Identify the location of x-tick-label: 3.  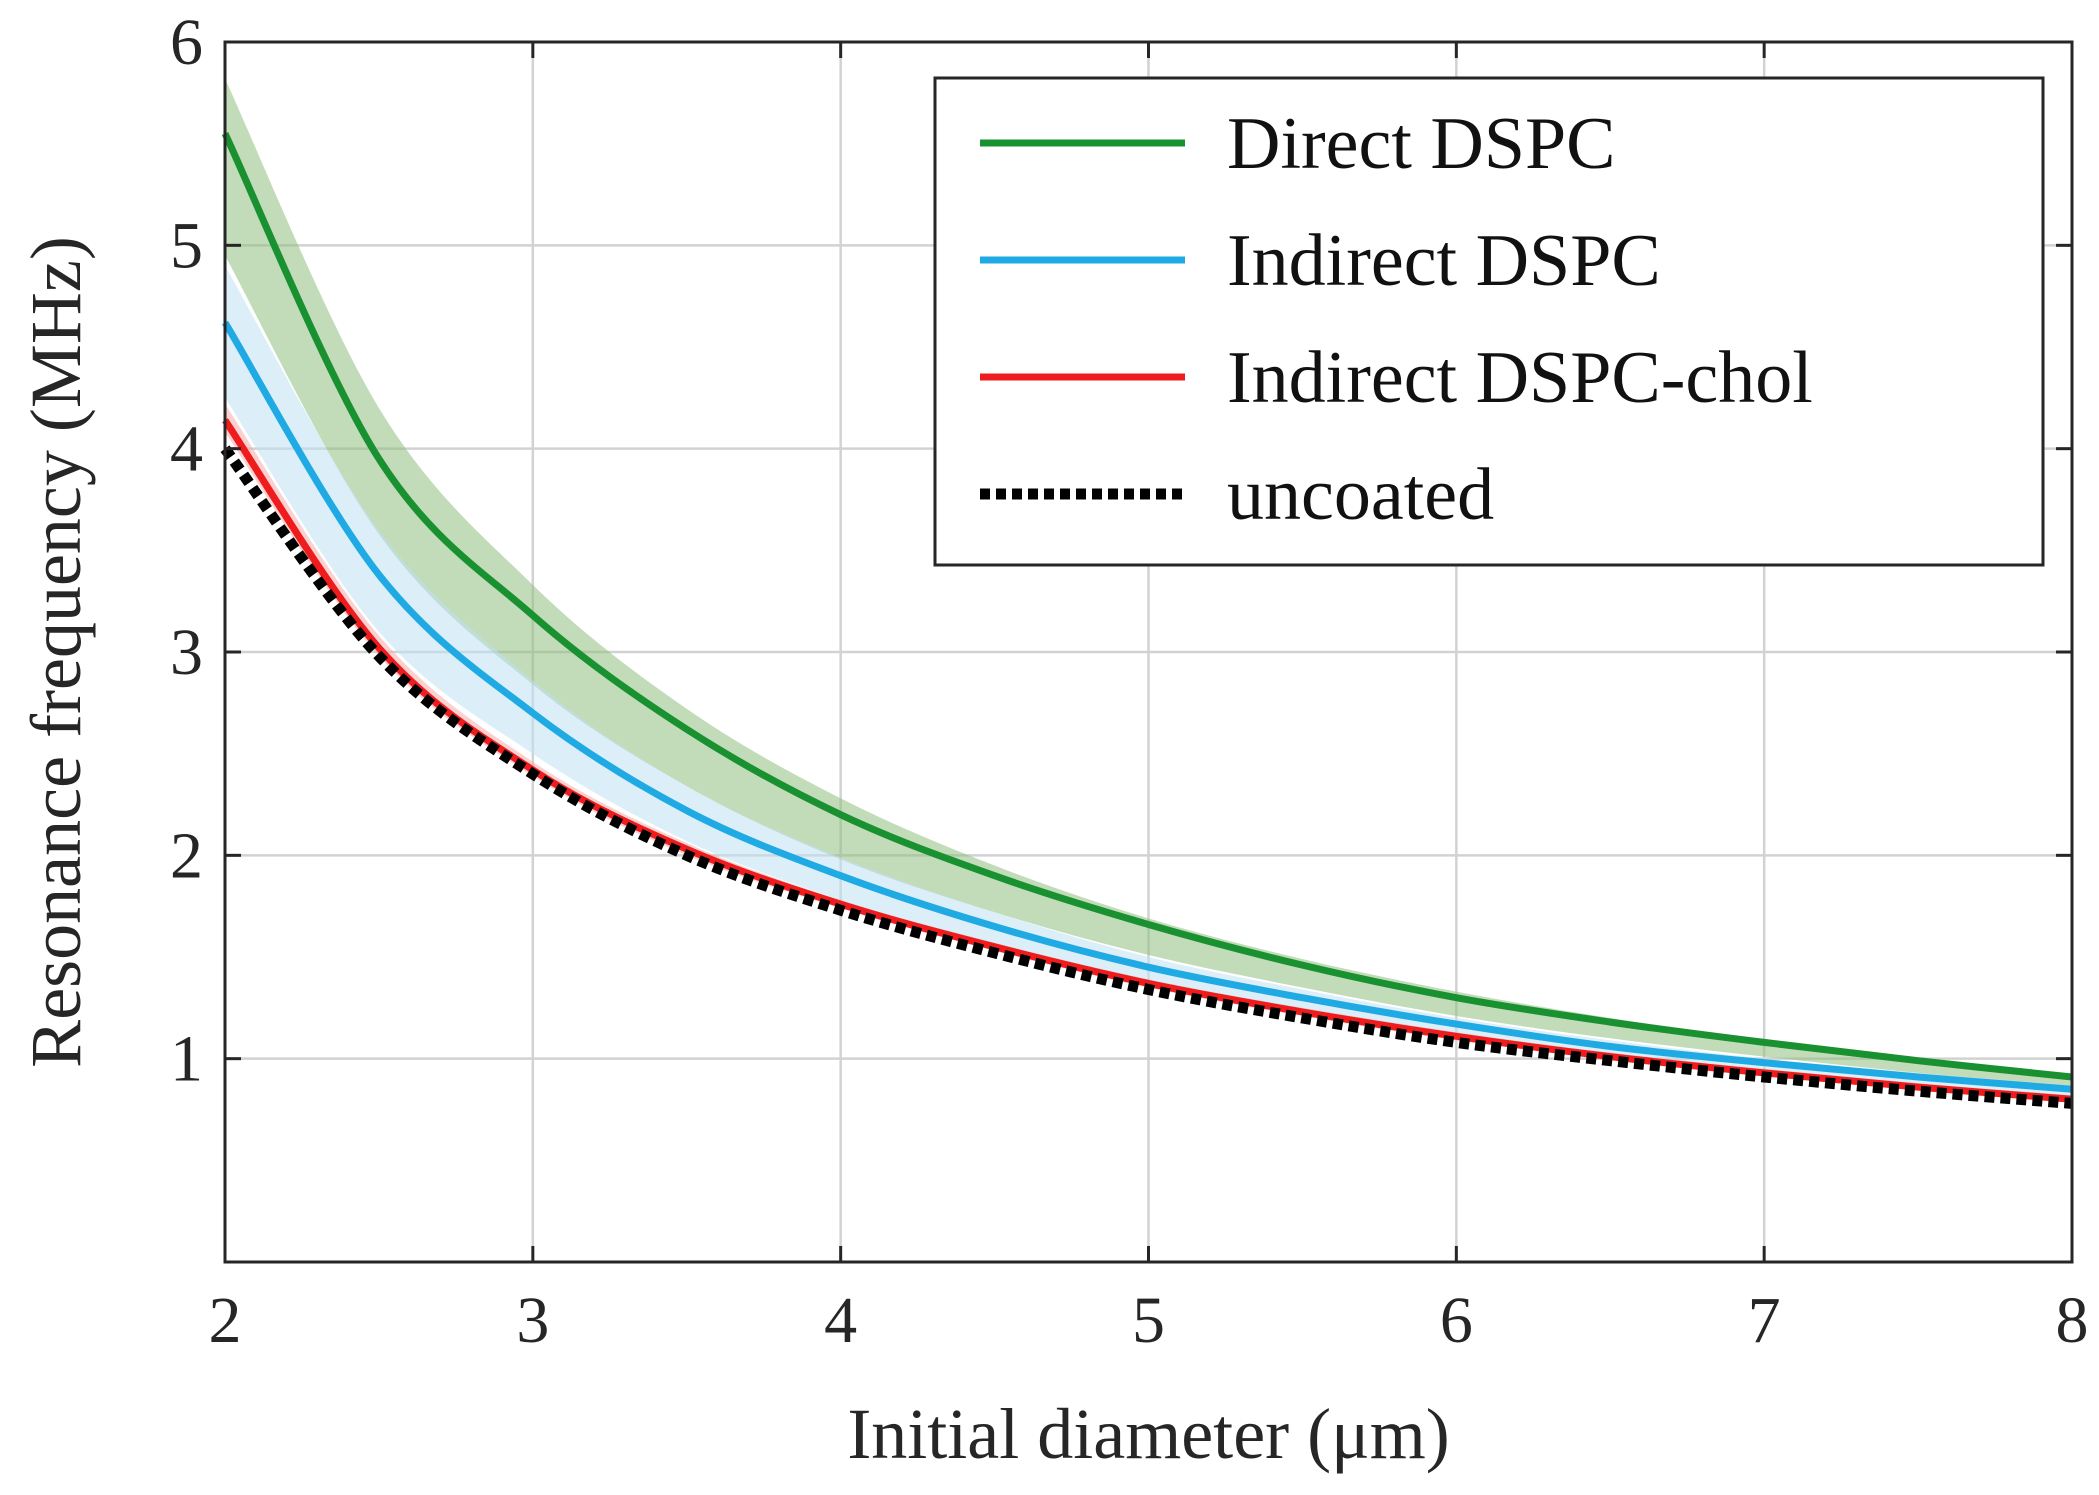
(532, 1320).